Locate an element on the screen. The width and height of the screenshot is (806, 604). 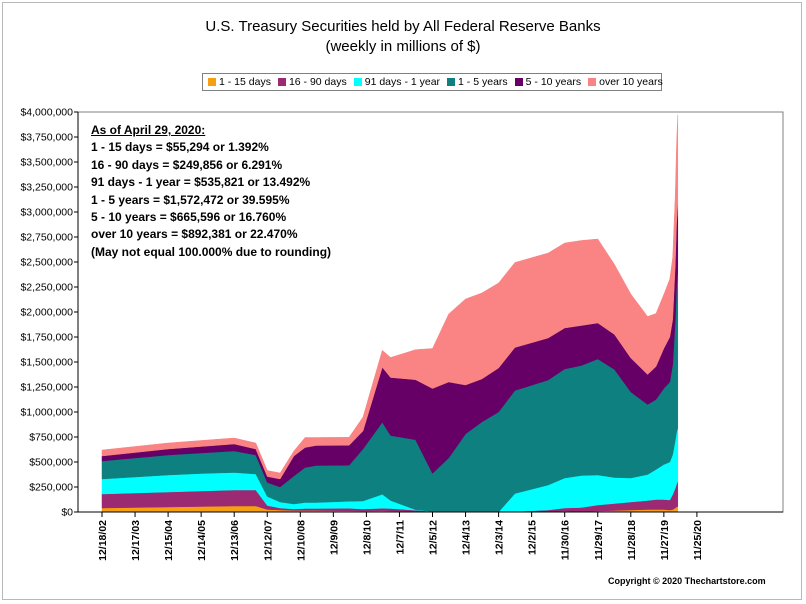
x-tick-label: 12/15/04 is located at coordinates (169, 540).